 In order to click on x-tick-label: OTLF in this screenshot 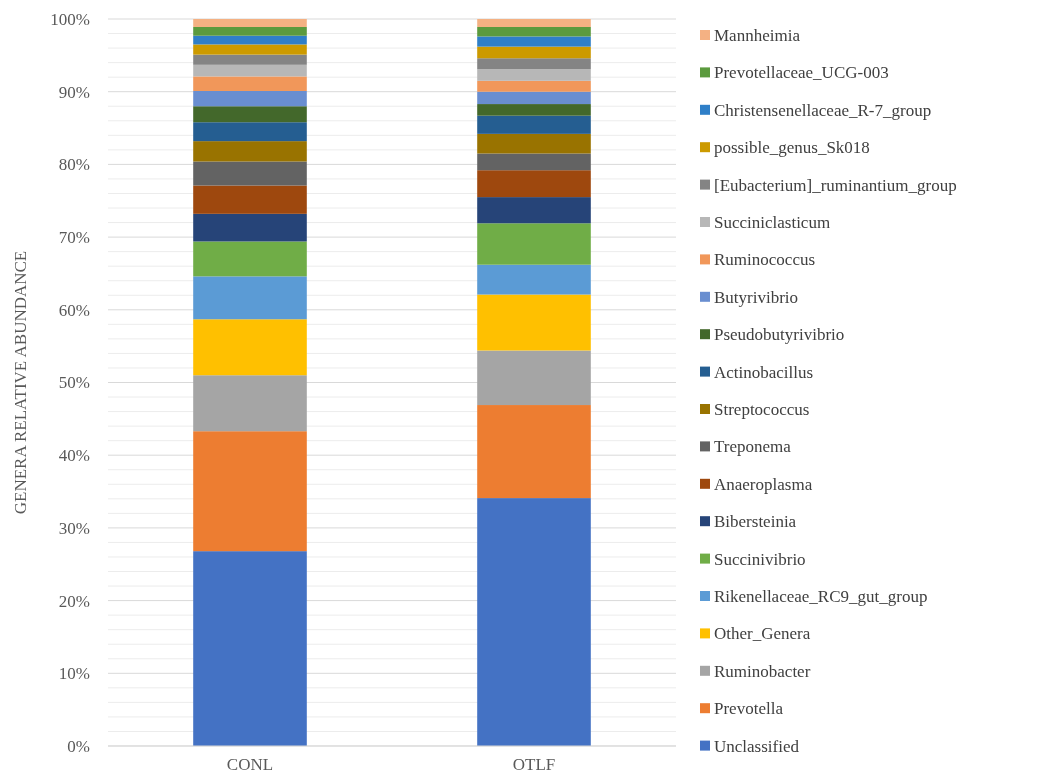, I will do `click(534, 764)`.